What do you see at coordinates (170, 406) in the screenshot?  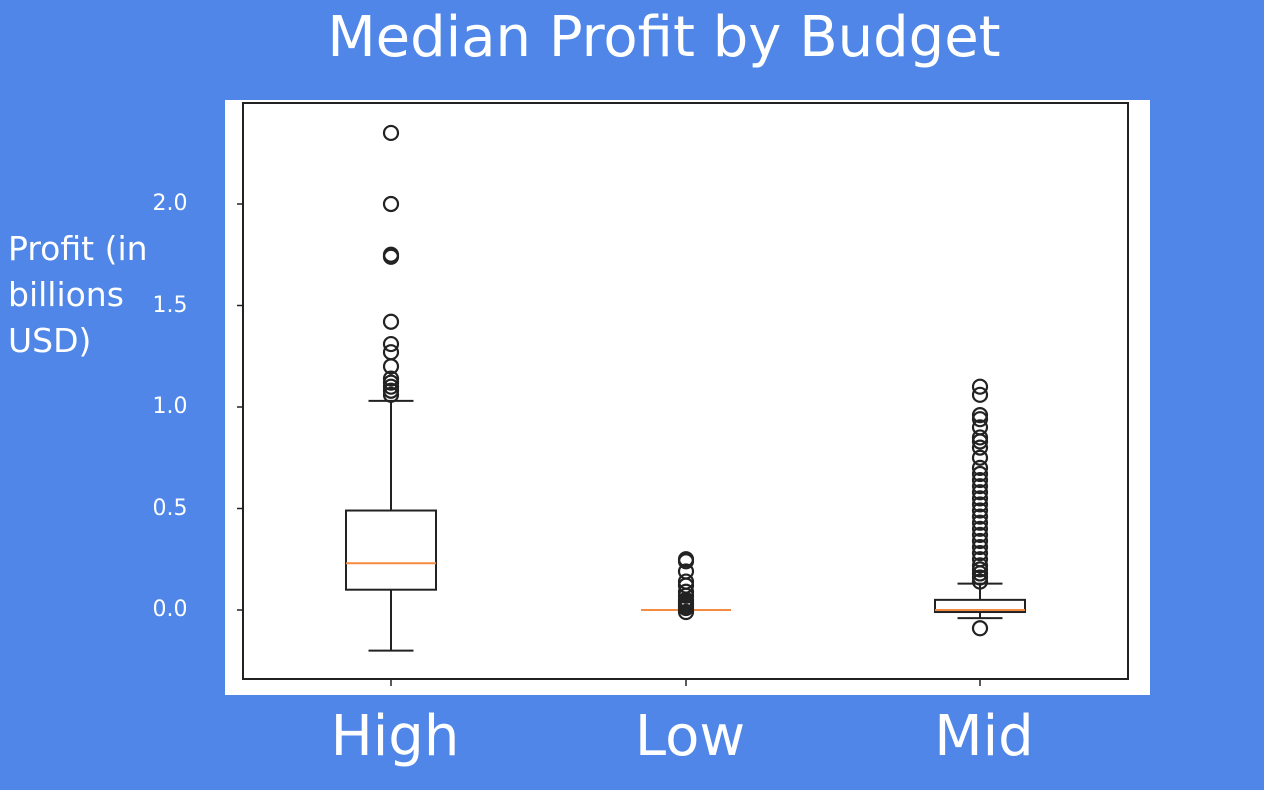 I see `y-tick-label: 1.0` at bounding box center [170, 406].